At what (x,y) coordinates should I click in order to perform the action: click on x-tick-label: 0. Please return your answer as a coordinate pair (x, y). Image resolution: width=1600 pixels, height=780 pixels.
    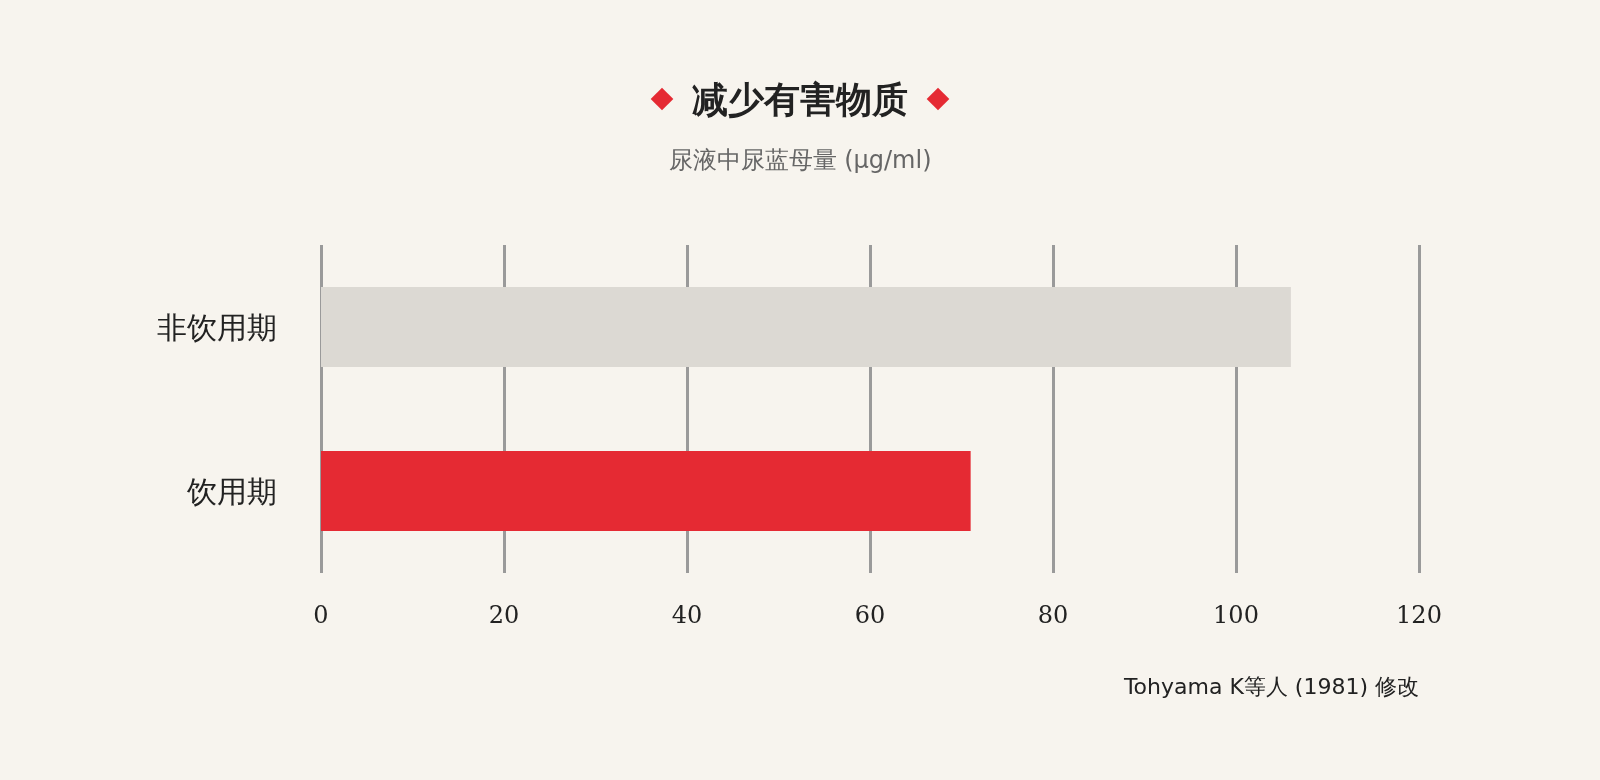
    Looking at the image, I should click on (321, 615).